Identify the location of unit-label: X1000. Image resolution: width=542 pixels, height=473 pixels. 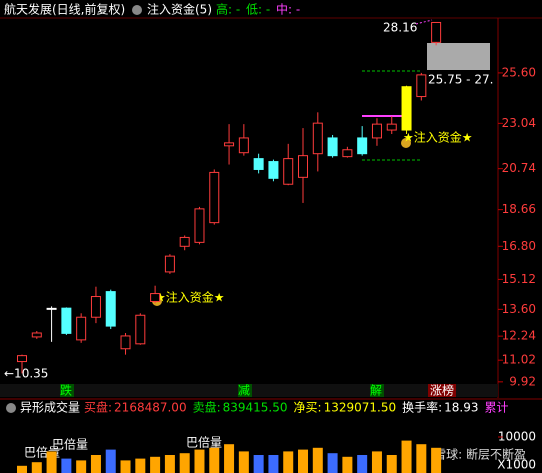
(516, 465).